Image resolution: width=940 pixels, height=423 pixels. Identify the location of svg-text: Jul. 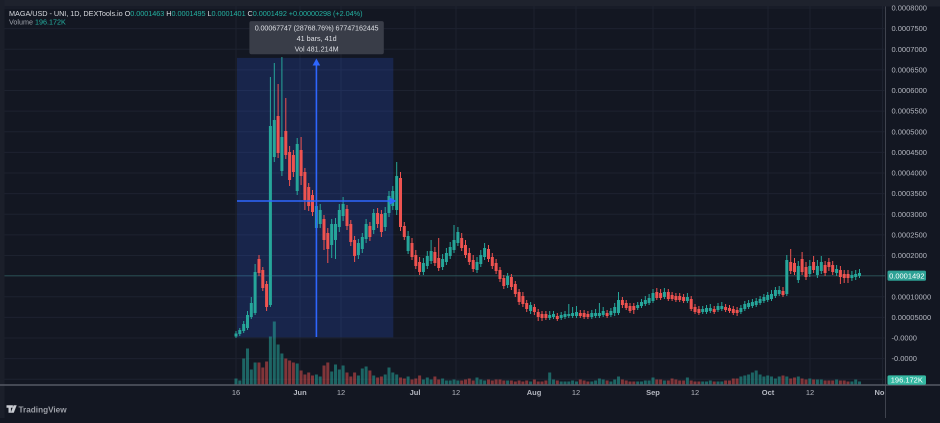
(415, 392).